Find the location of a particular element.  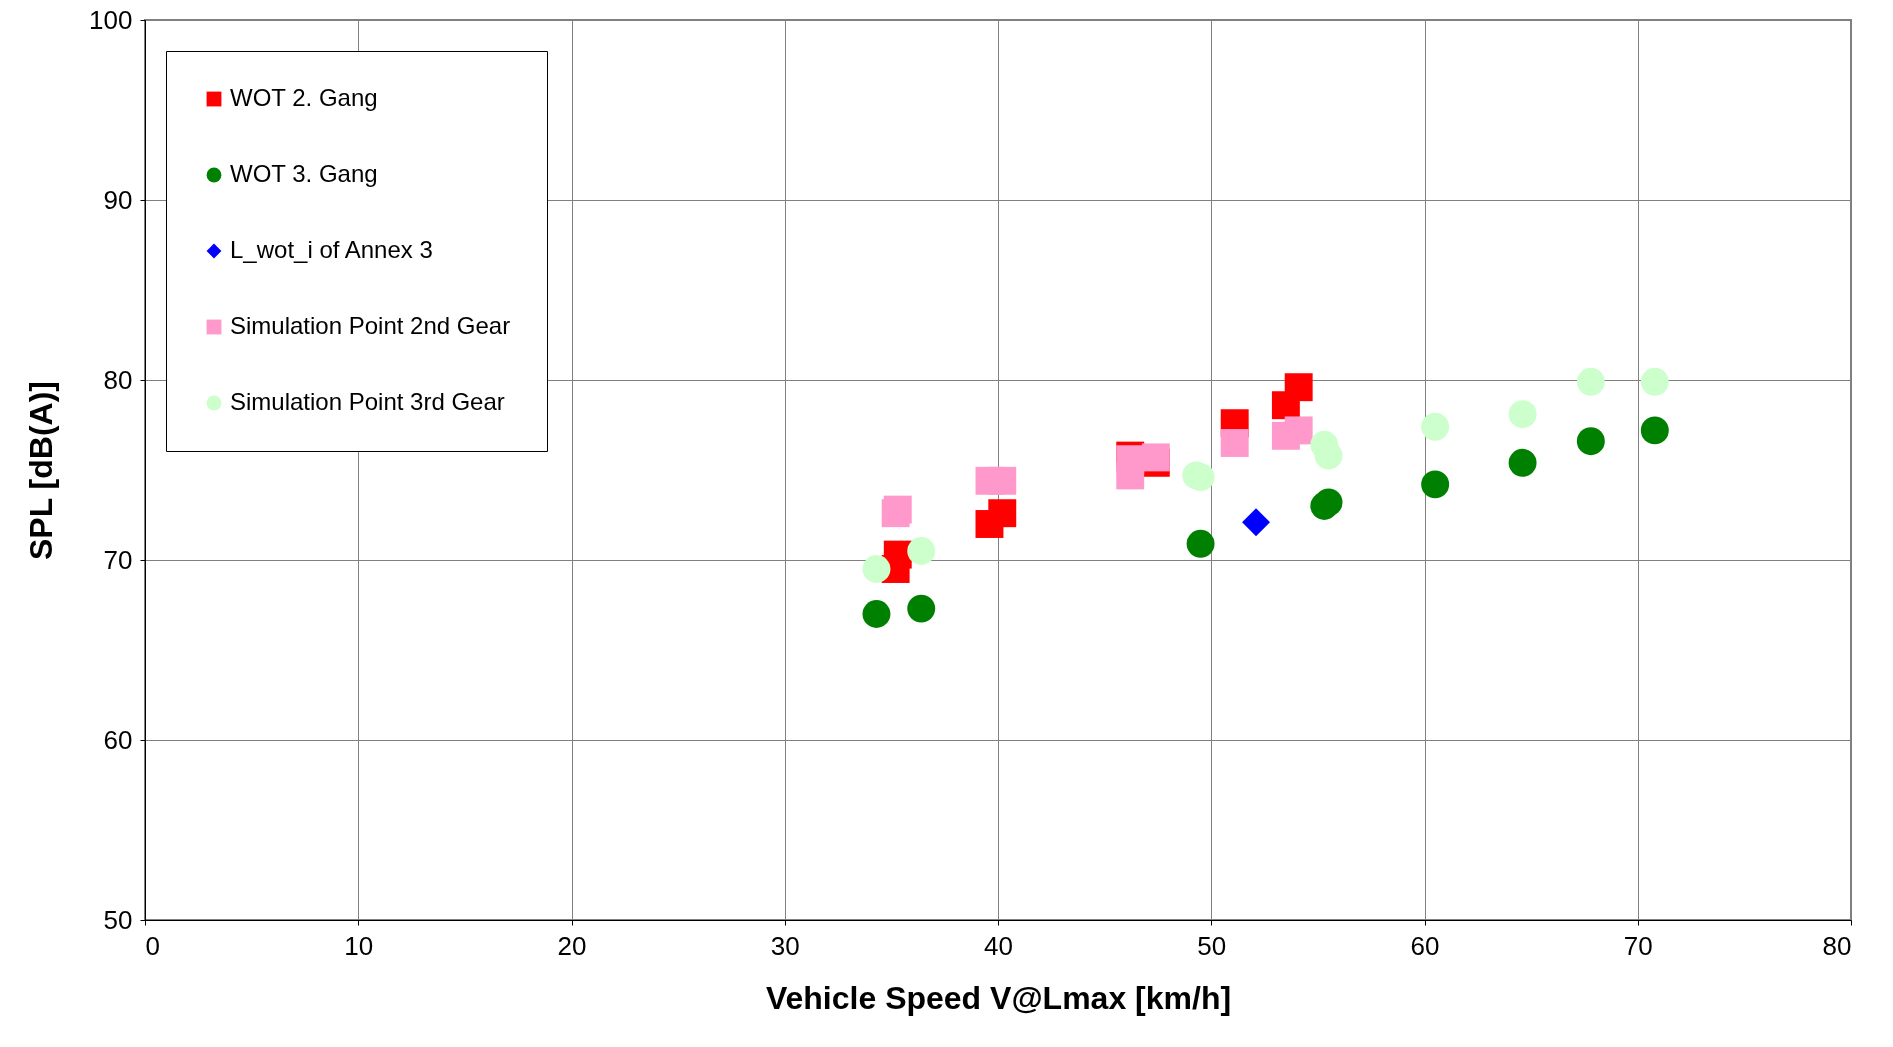

legend-label: L_wot_i of Annex 3 is located at coordinates (331, 249).